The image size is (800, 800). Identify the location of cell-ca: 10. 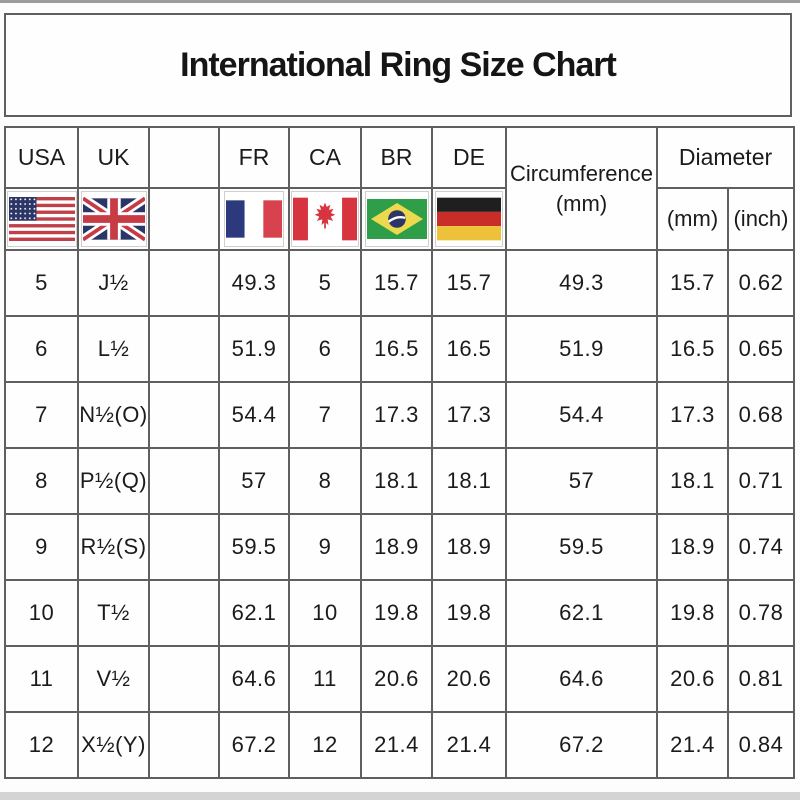
(325, 613).